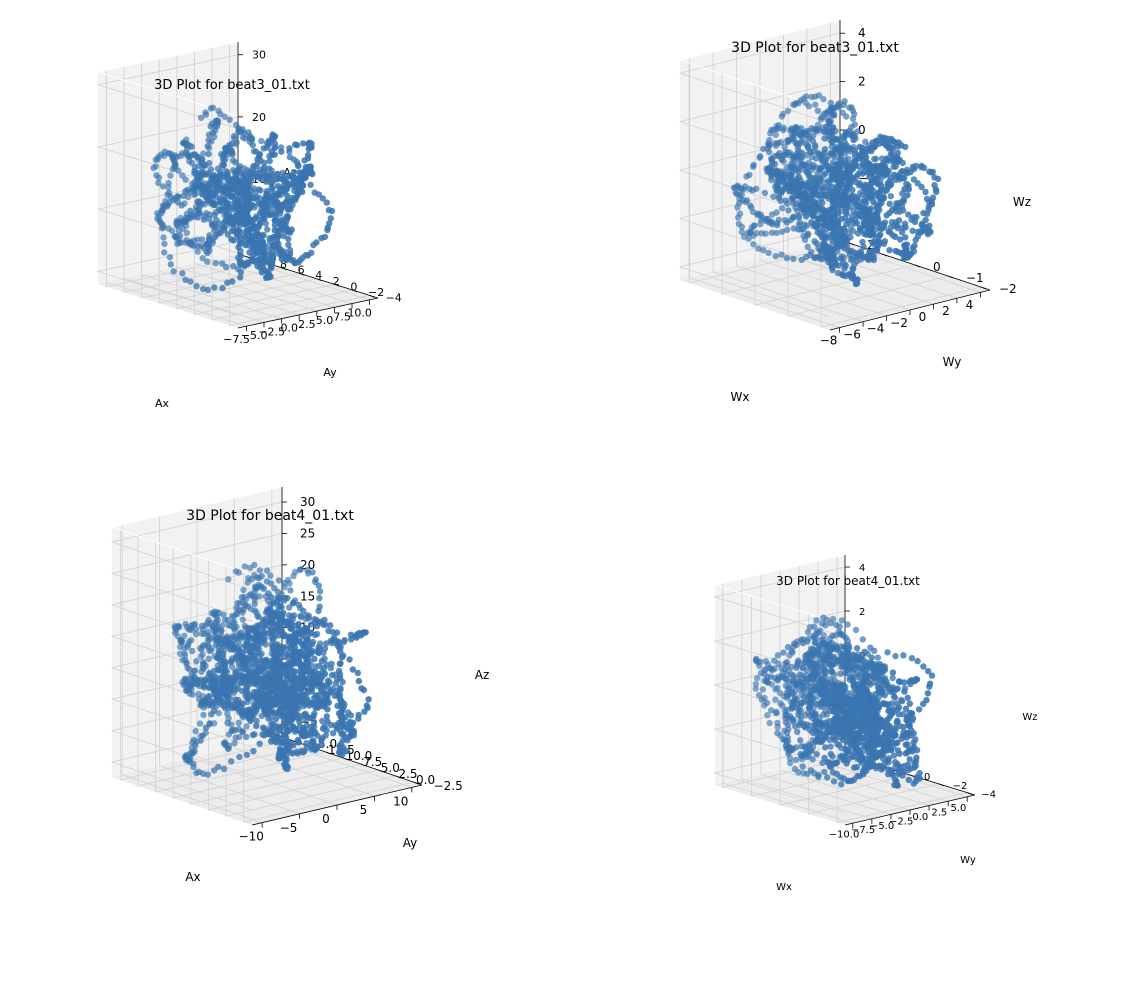 This screenshot has height=996, width=1130. Describe the element at coordinates (390, 768) in the screenshot. I see `y-tick-label: 5.0` at that location.